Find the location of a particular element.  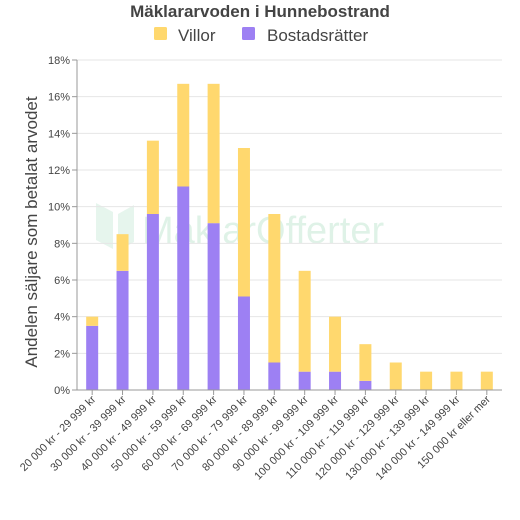

y-tick-label: 2% is located at coordinates (62, 354).